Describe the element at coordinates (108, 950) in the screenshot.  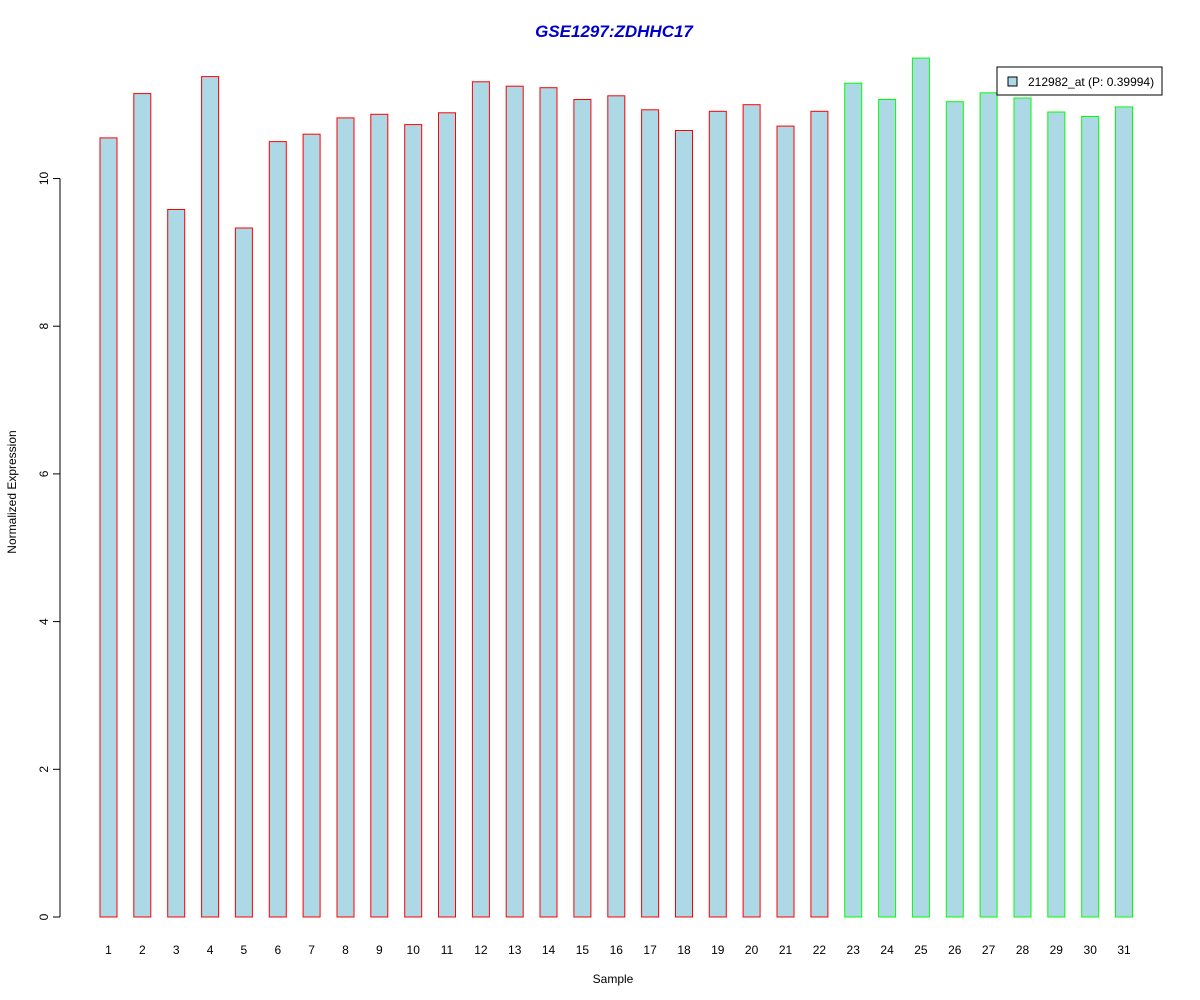
I see `x-tick-label: 1` at that location.